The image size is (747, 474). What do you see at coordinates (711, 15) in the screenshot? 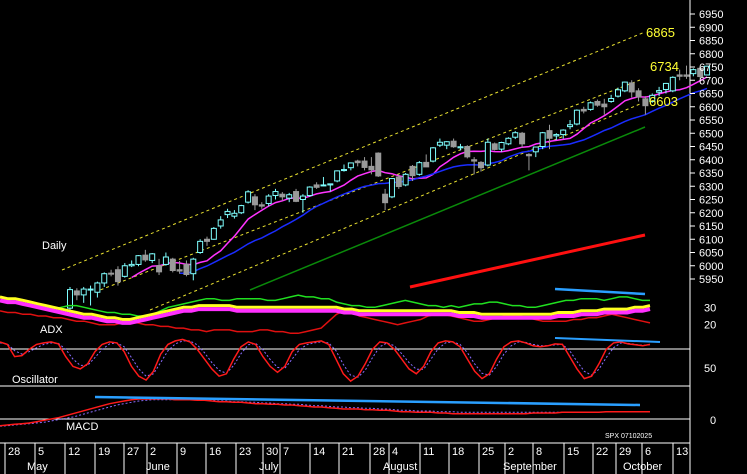
I see `price-tick-label: 6950` at bounding box center [711, 15].